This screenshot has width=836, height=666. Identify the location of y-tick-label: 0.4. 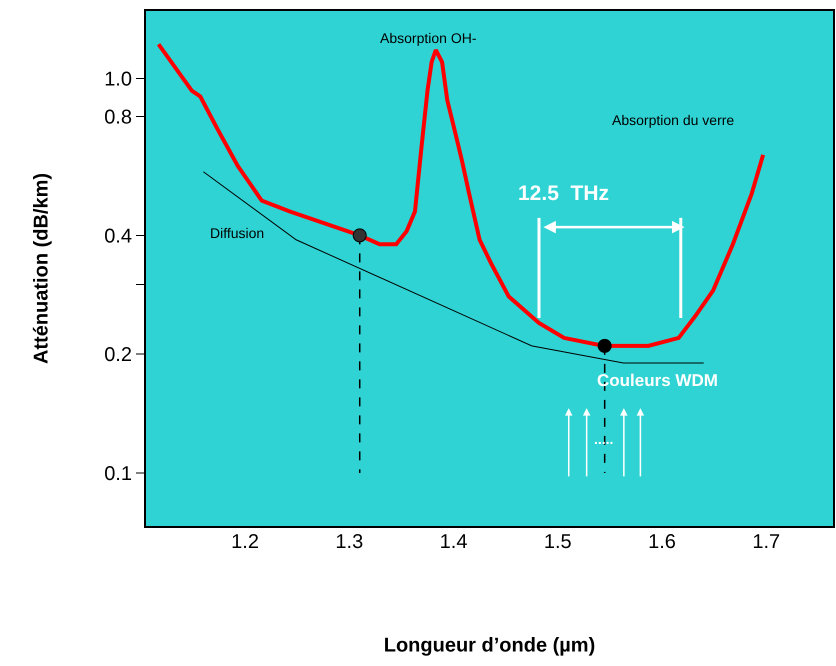
(118, 236).